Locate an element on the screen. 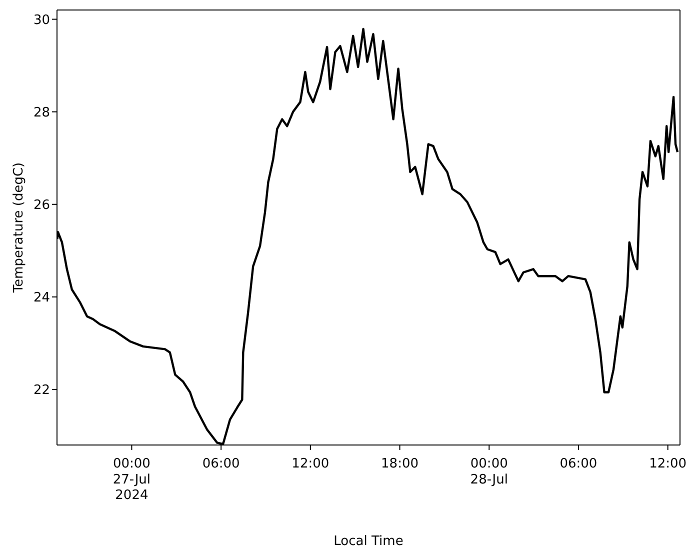 The height and width of the screenshot is (557, 692). y-tick-label: 24 is located at coordinates (41, 298).